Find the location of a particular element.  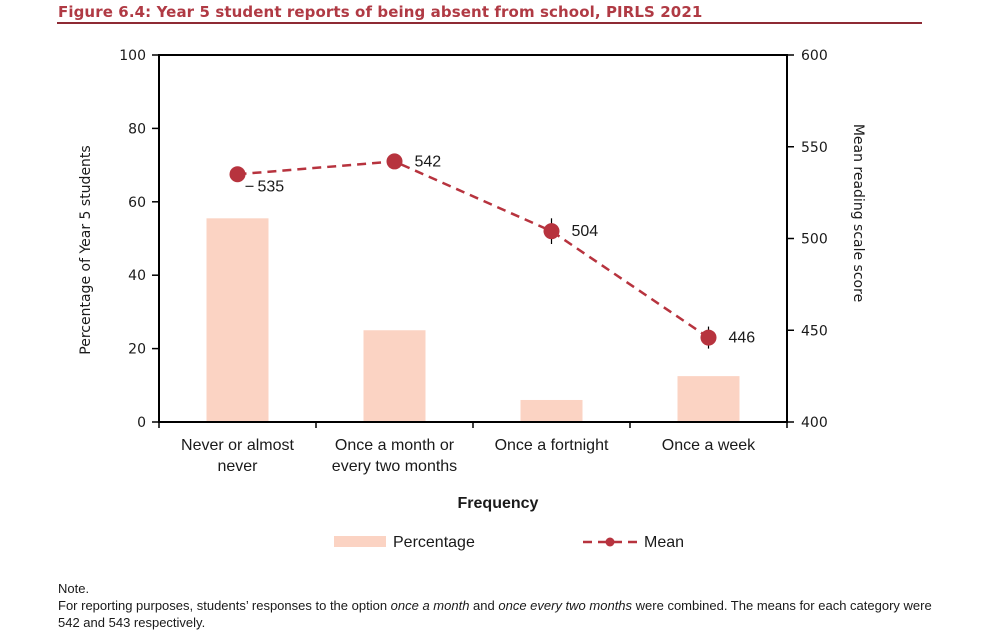

y-left-tick-label: 40 is located at coordinates (137, 276).